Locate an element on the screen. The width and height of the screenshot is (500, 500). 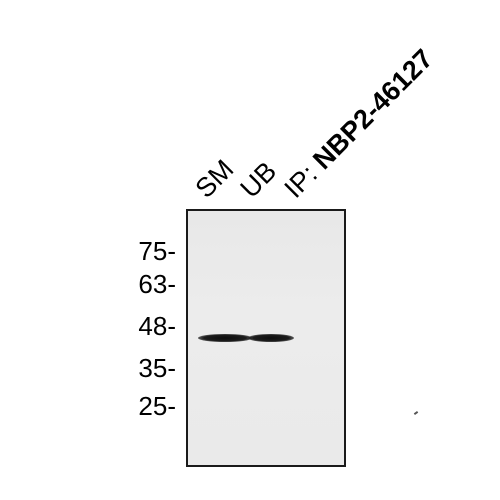
mw-marker-63: 63- is located at coordinates (153, 284).